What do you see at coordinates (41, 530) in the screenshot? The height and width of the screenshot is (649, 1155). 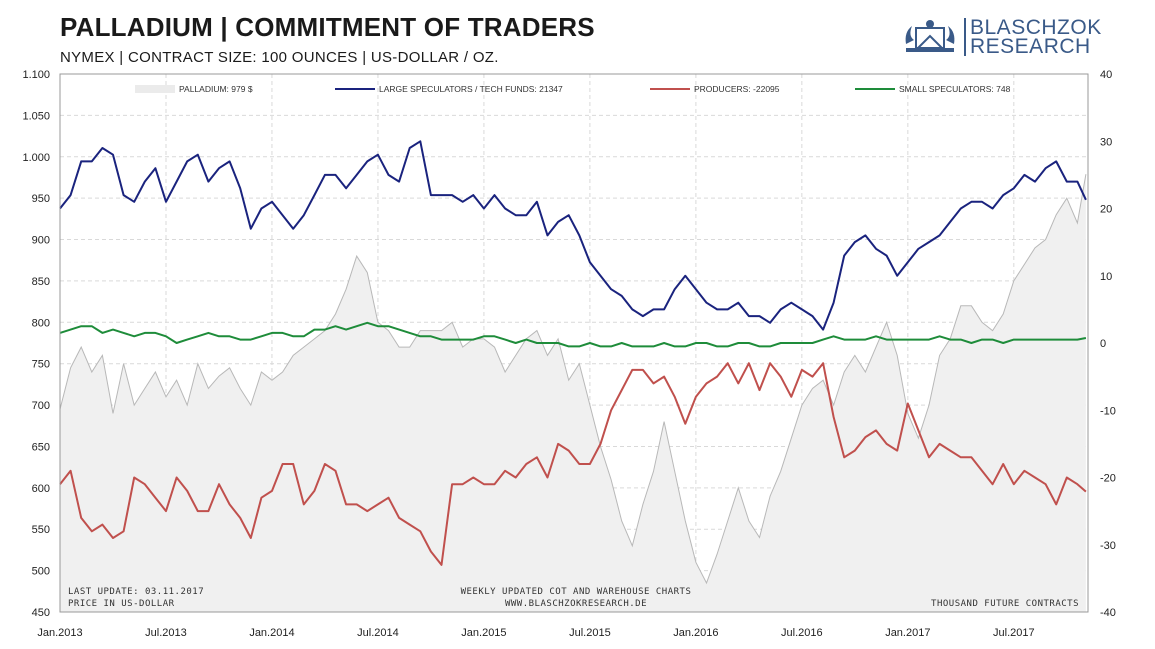 I see `y-left-tick-label: 550` at bounding box center [41, 530].